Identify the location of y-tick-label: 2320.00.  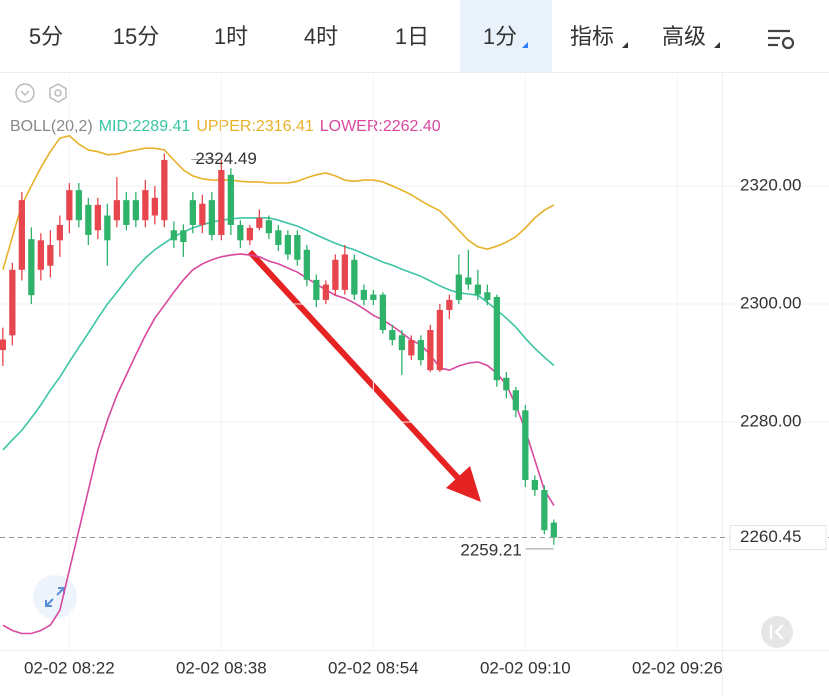
(770, 184).